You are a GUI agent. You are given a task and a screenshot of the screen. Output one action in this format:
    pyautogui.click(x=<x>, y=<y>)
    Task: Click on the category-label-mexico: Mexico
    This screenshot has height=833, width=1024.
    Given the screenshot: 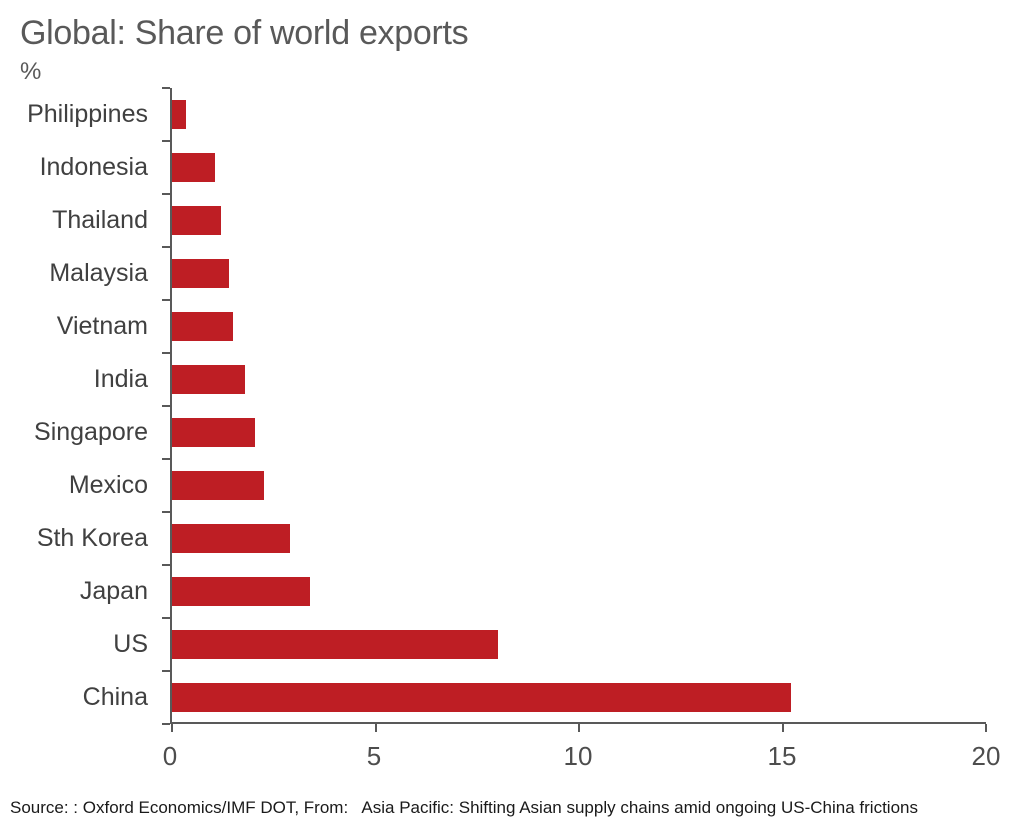 What is the action you would take?
    pyautogui.click(x=108, y=485)
    